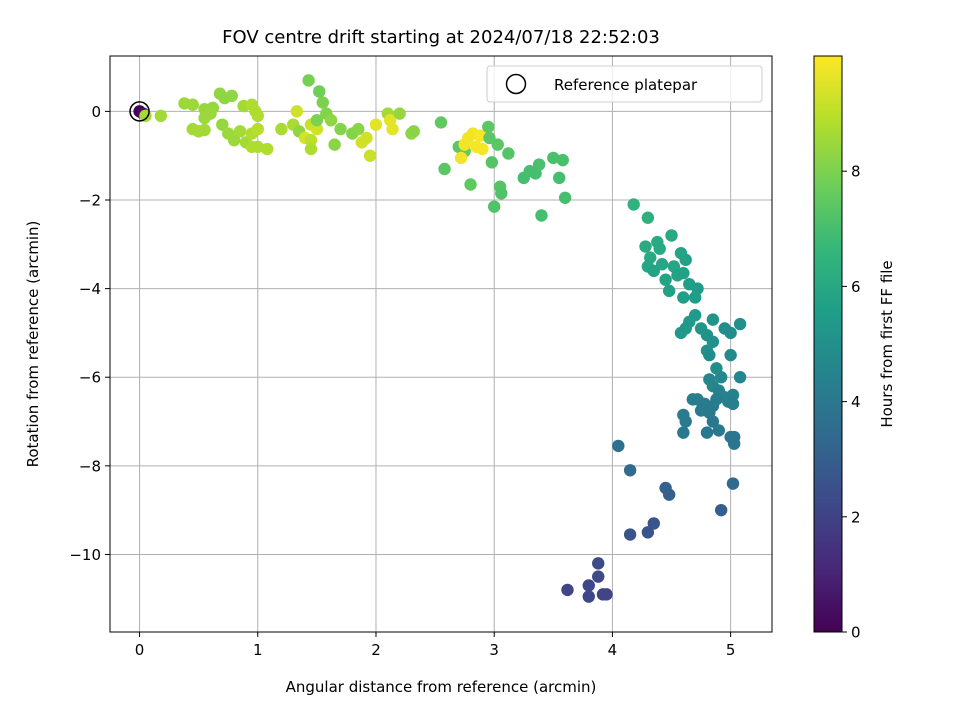 The image size is (960, 720). I want to click on x-tick-label: 1, so click(258, 650).